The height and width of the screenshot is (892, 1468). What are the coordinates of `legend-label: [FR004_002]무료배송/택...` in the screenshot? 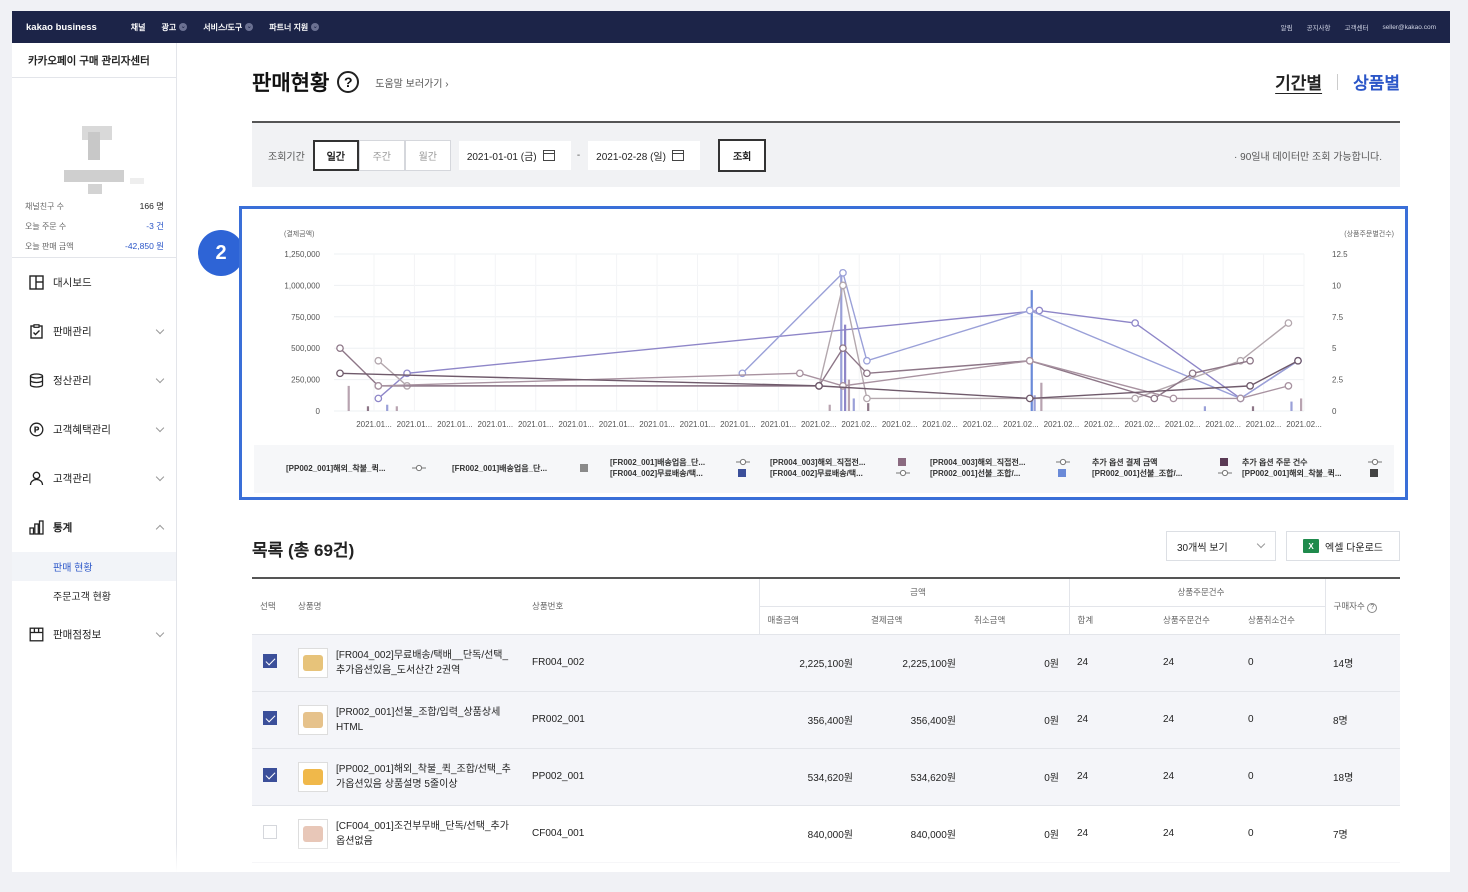 It's located at (816, 473).